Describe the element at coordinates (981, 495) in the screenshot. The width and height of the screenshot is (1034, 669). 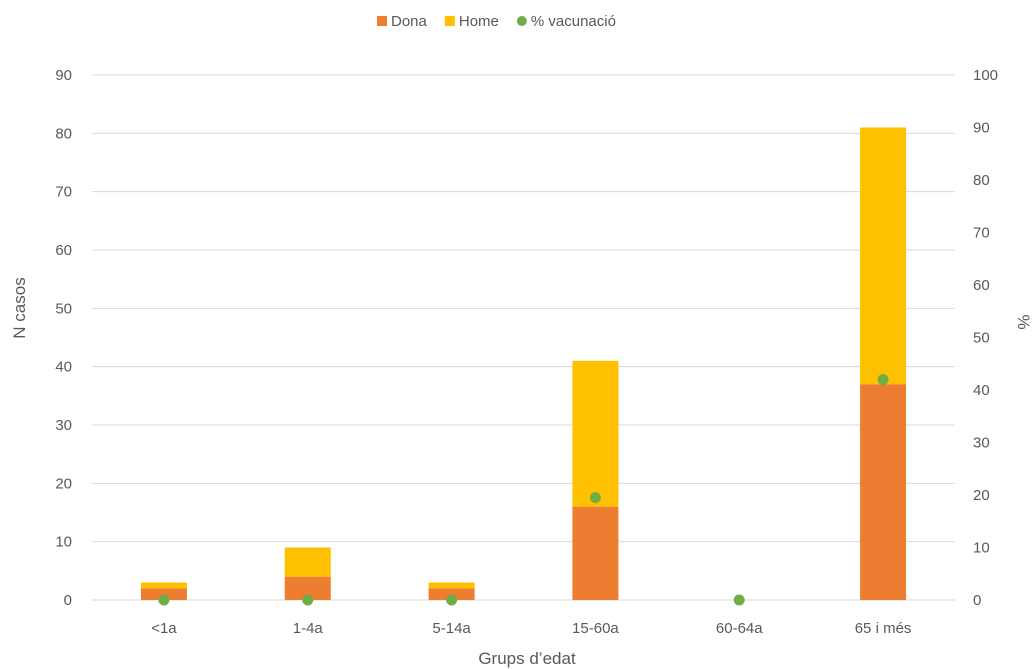
I see `y2-tick-label: 20` at that location.